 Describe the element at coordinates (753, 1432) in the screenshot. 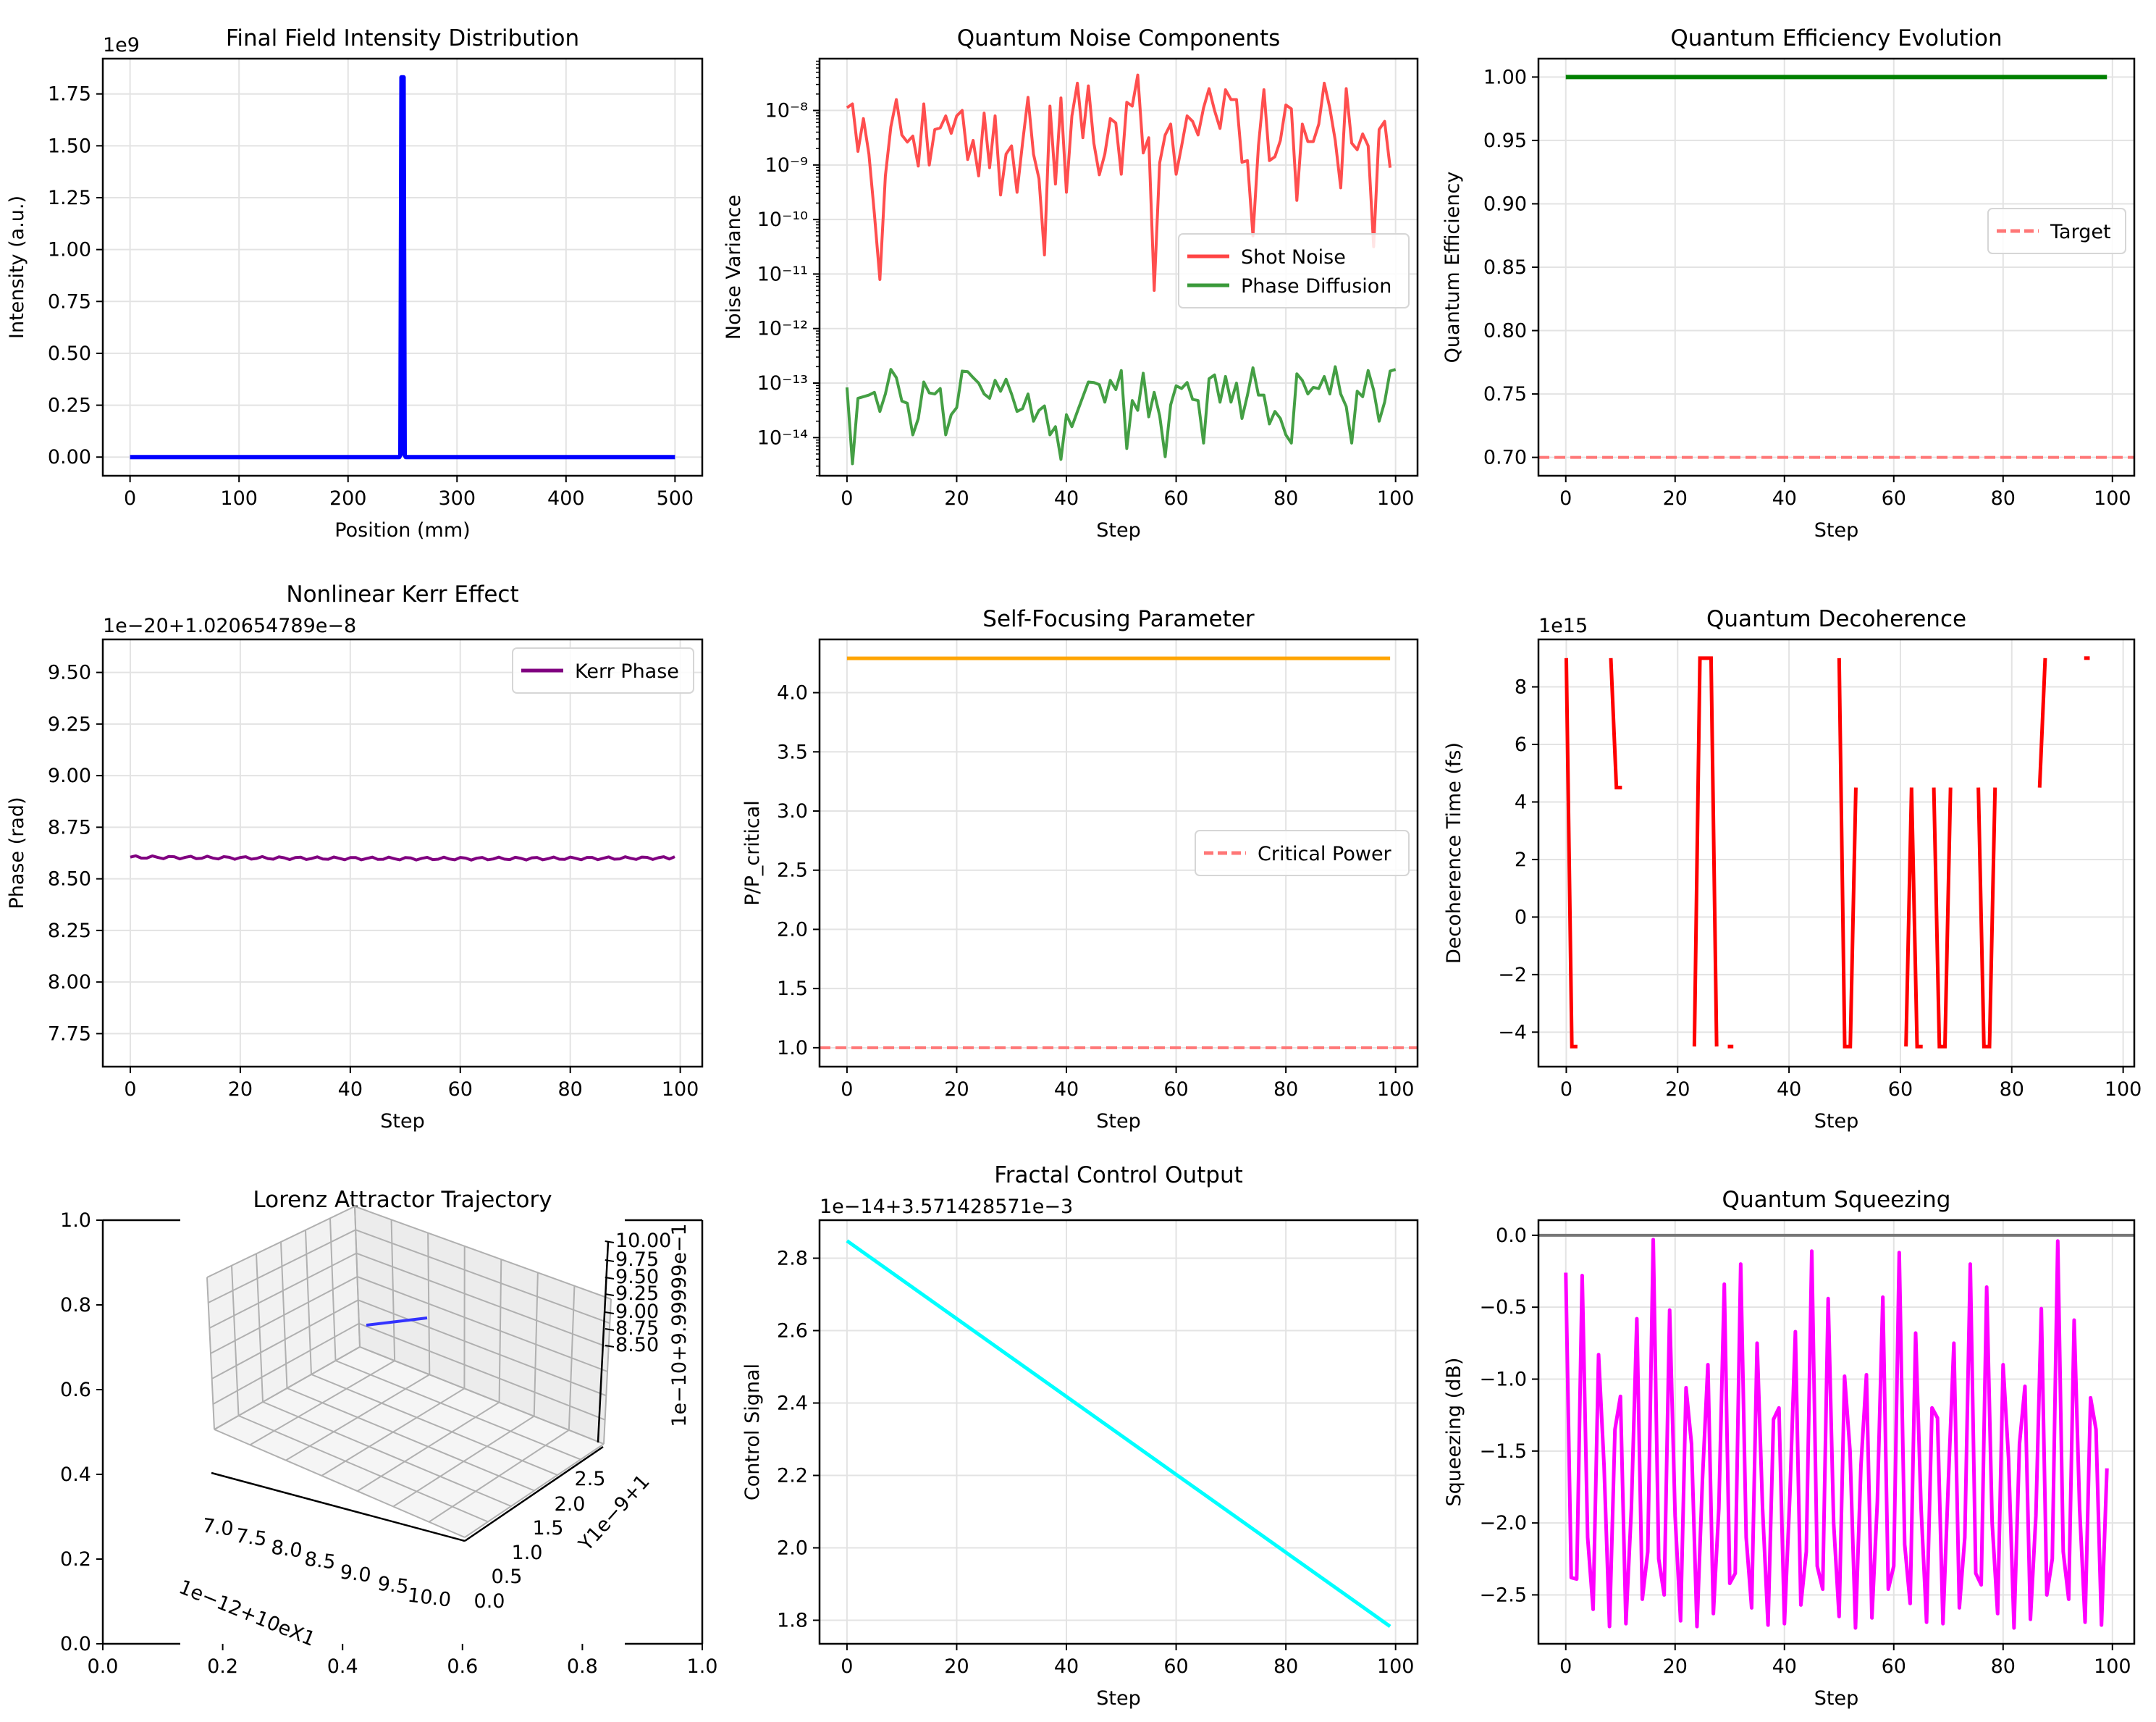

I see `y-axis-label: Control Signal` at that location.